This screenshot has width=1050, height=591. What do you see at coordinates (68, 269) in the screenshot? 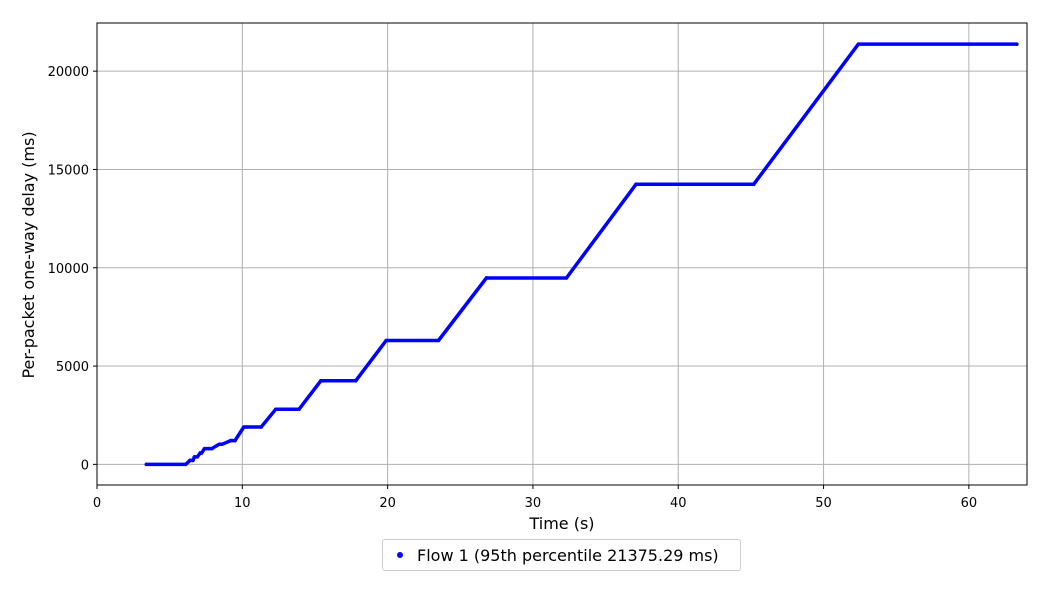
I see `y-tick-label: 10000` at bounding box center [68, 269].